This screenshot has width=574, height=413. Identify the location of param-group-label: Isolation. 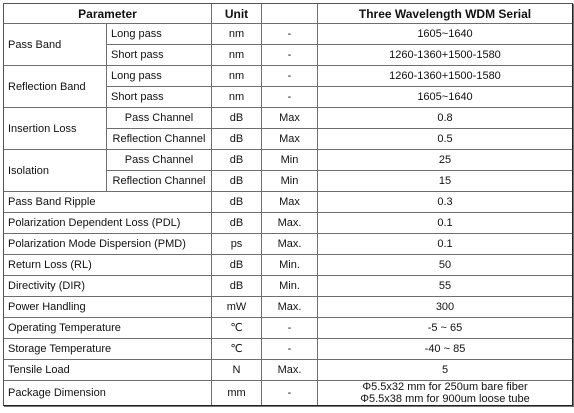
(55, 171).